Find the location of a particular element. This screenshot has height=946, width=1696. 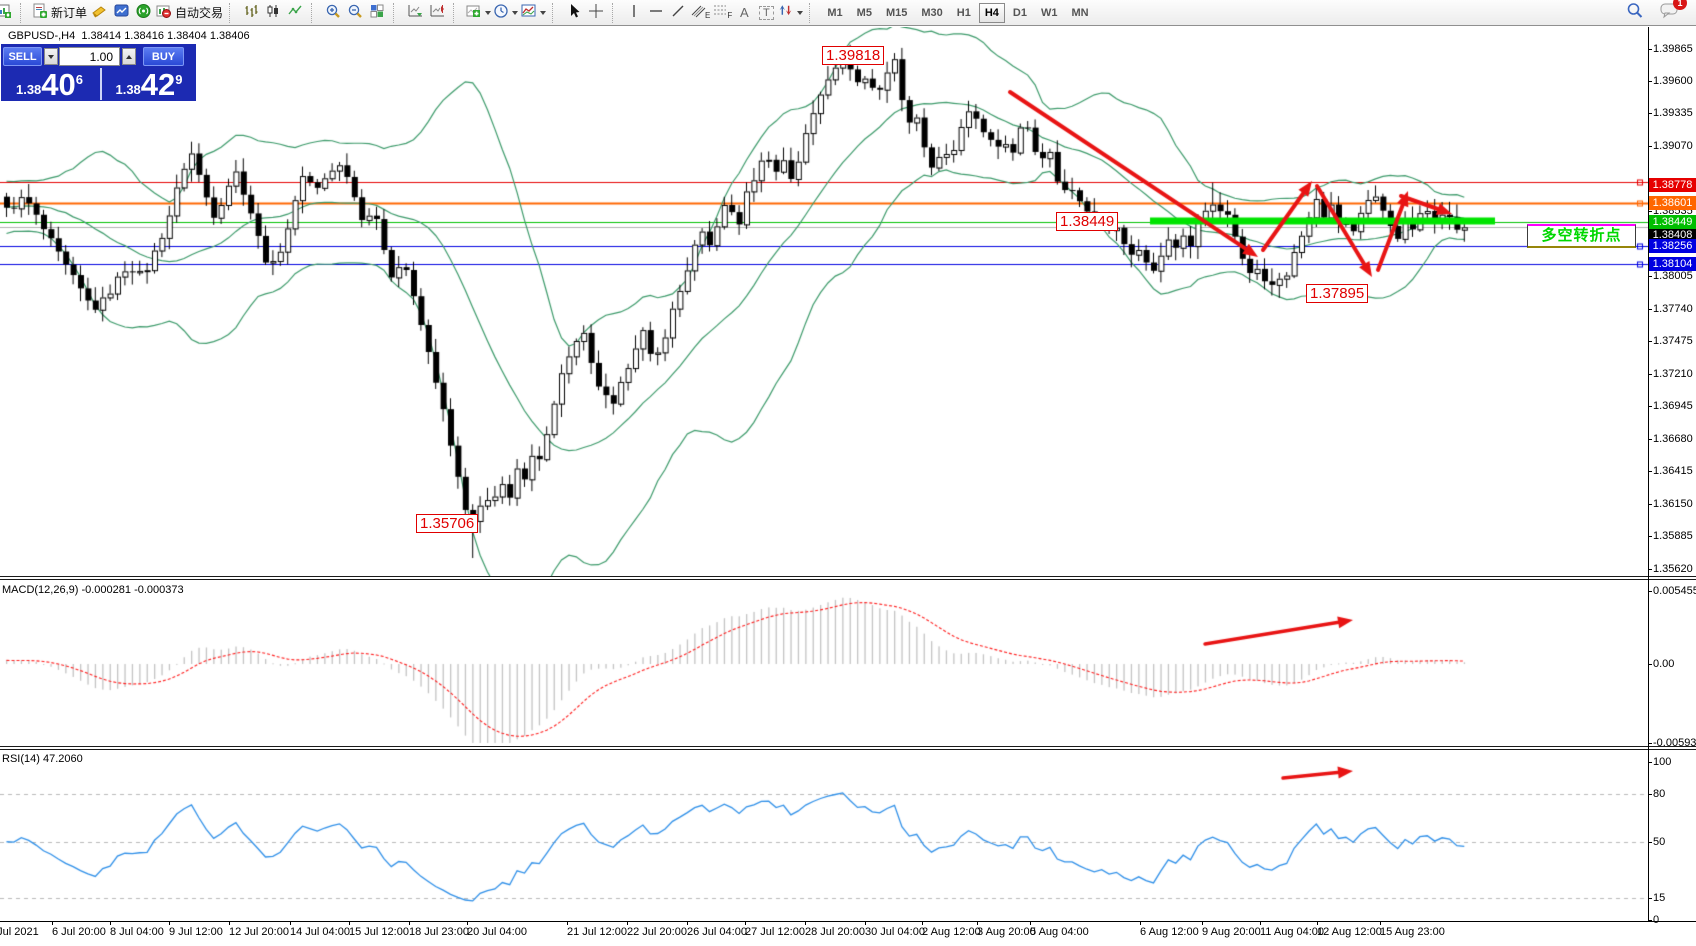

cursor-icon is located at coordinates (574, 12).